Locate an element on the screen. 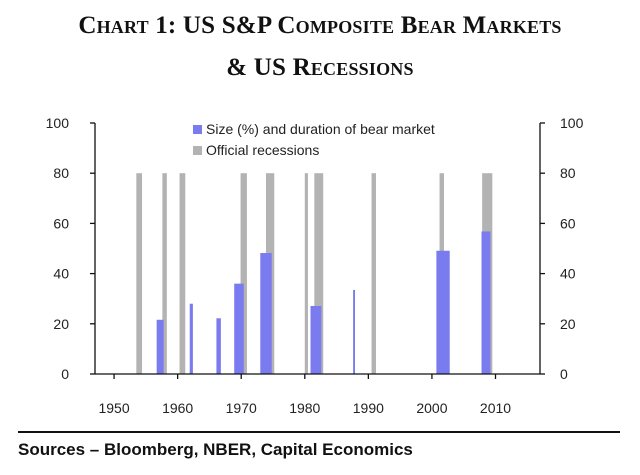 This screenshot has height=475, width=640. legend-swatch-recession is located at coordinates (197, 150).